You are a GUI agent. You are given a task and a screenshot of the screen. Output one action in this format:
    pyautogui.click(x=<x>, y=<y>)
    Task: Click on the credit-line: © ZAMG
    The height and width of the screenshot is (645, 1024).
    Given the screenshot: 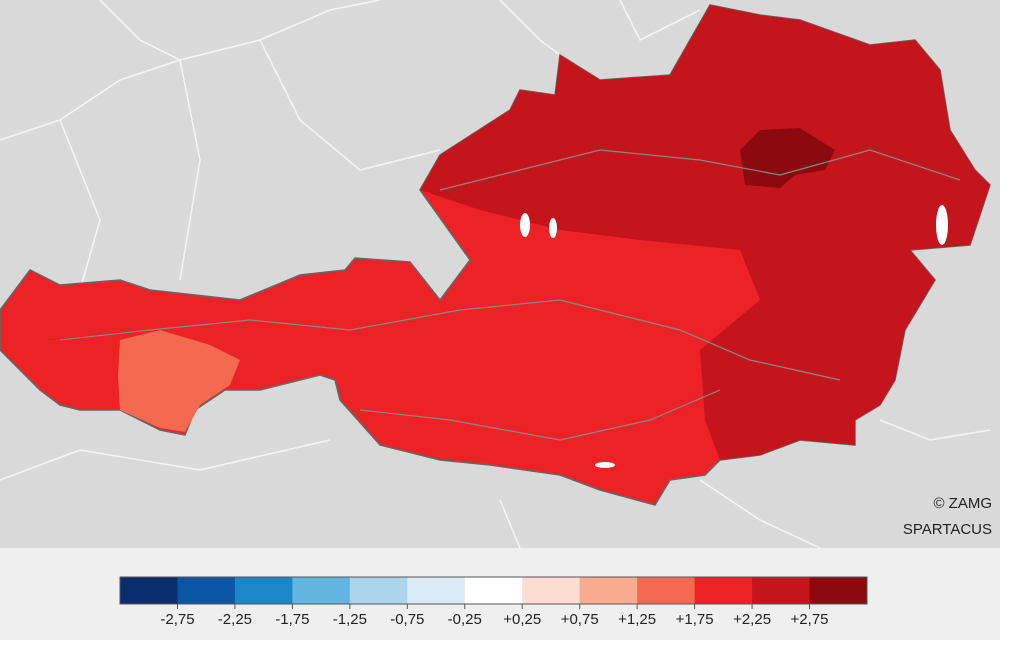 What is the action you would take?
    pyautogui.click(x=962, y=503)
    